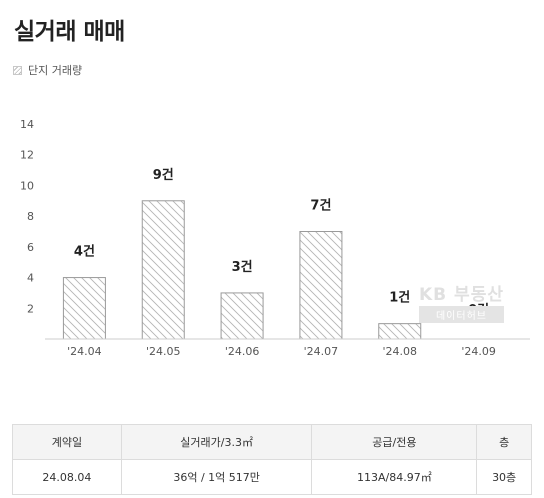 The width and height of the screenshot is (544, 498). I want to click on legend: 단지 거래량, so click(47, 70).